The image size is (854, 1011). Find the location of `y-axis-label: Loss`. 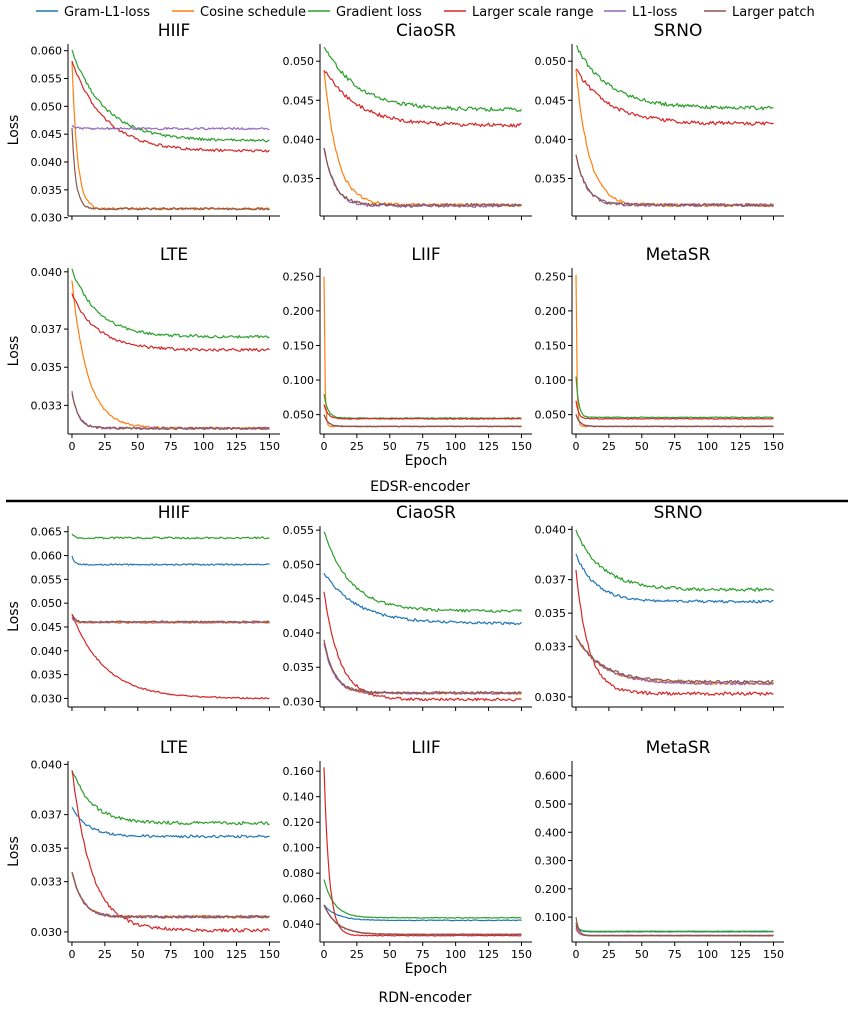

y-axis-label: Loss is located at coordinates (14, 351).